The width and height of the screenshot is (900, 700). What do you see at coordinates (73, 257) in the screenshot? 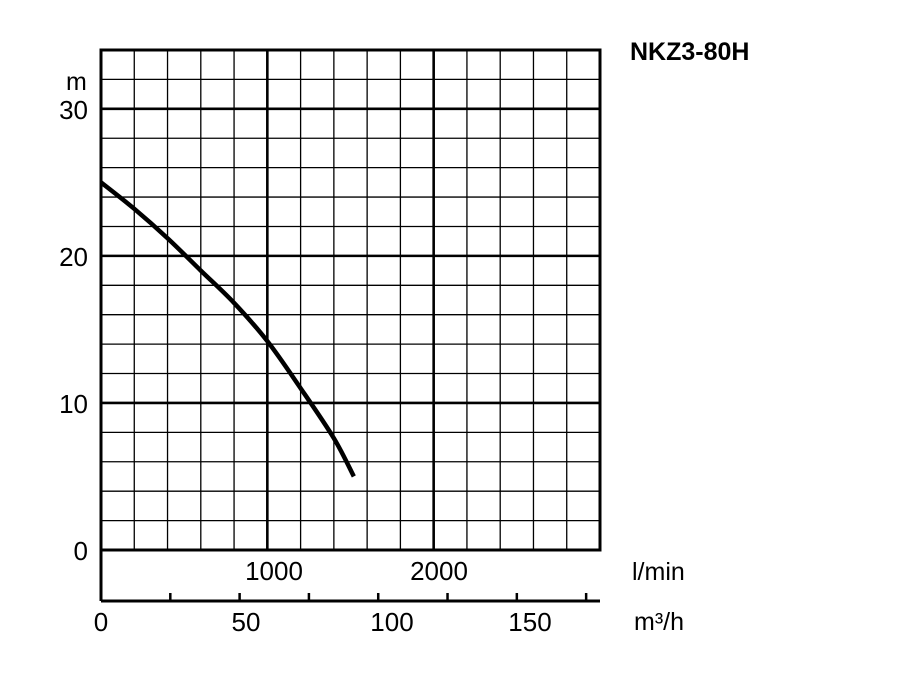
I see `y-tick-label-20: 20` at bounding box center [73, 257].